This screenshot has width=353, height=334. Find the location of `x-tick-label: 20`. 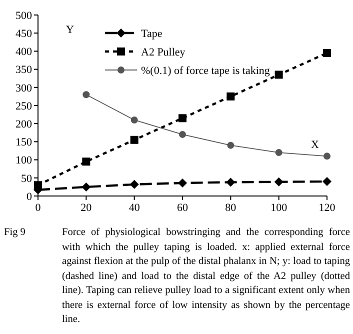

x-tick-label: 20 is located at coordinates (86, 208).